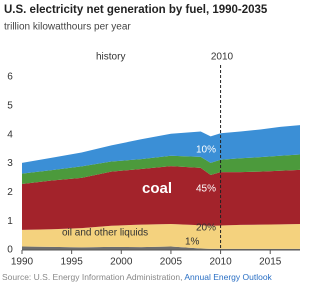 The height and width of the screenshot is (300, 320). What do you see at coordinates (10, 163) in the screenshot?
I see `y-tick-label: 3` at bounding box center [10, 163].